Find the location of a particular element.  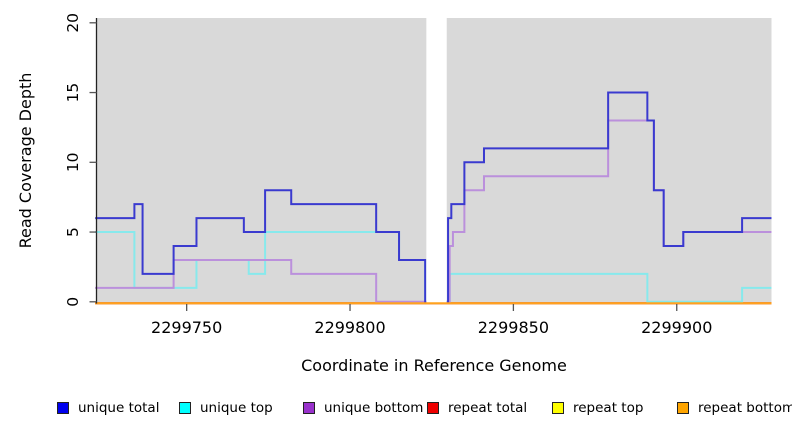

y-tick-label: 10 is located at coordinates (73, 162).